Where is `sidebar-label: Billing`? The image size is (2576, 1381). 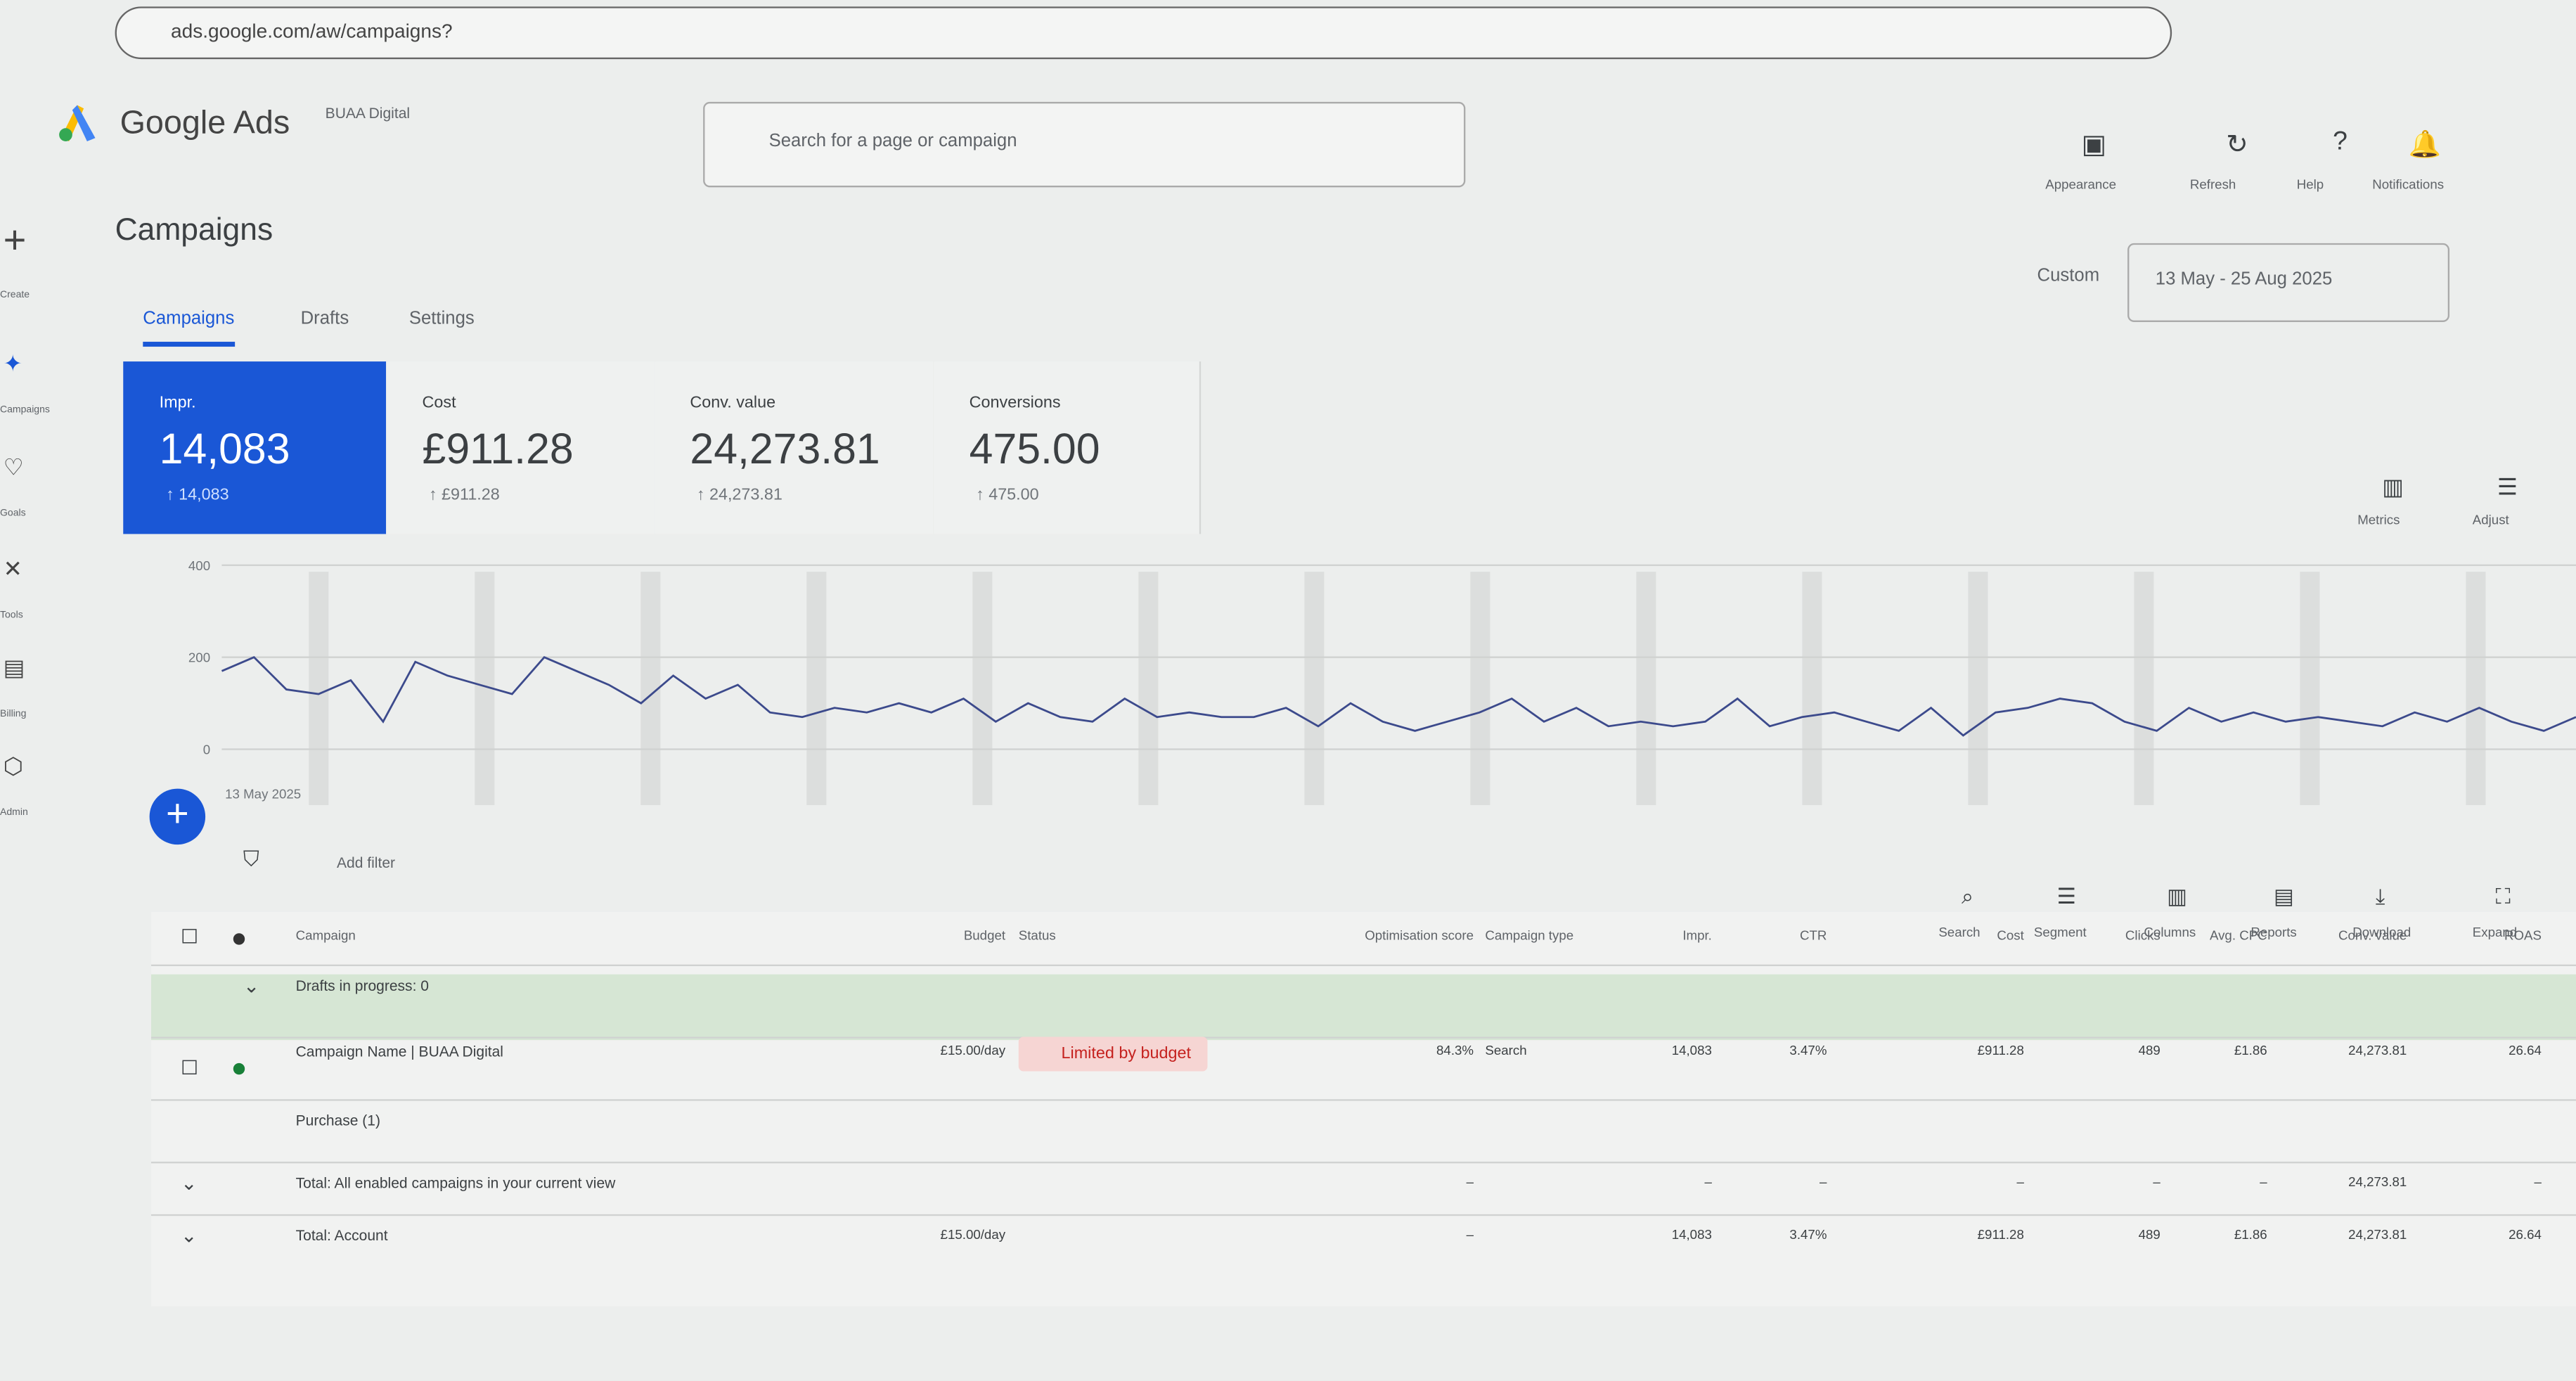 sidebar-label: Billing is located at coordinates (13, 715).